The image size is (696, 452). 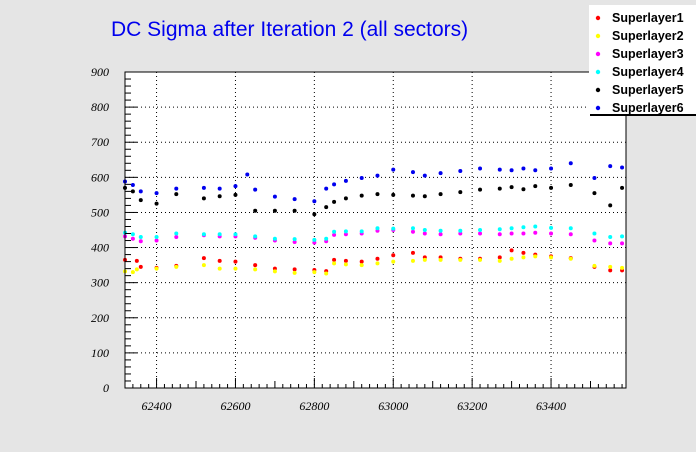 I want to click on y-tick-label: 800, so click(x=100, y=107).